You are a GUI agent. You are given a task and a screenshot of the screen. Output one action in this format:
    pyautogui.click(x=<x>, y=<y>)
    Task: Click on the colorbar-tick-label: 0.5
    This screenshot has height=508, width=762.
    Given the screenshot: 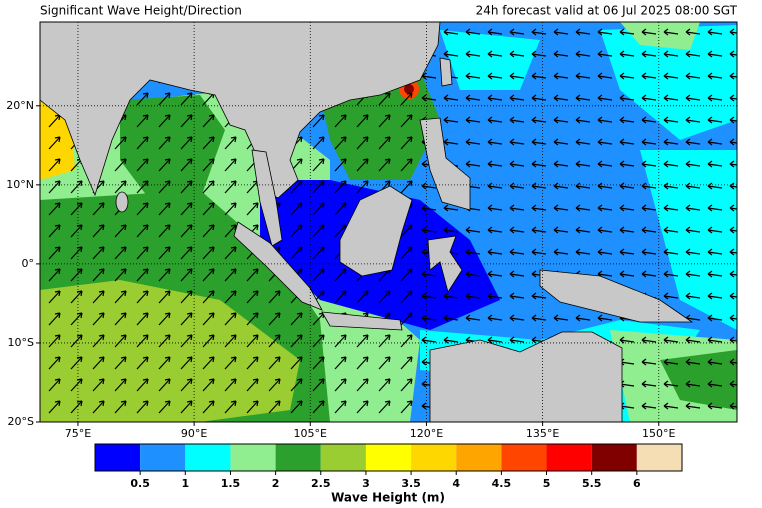 What is the action you would take?
    pyautogui.click(x=140, y=483)
    